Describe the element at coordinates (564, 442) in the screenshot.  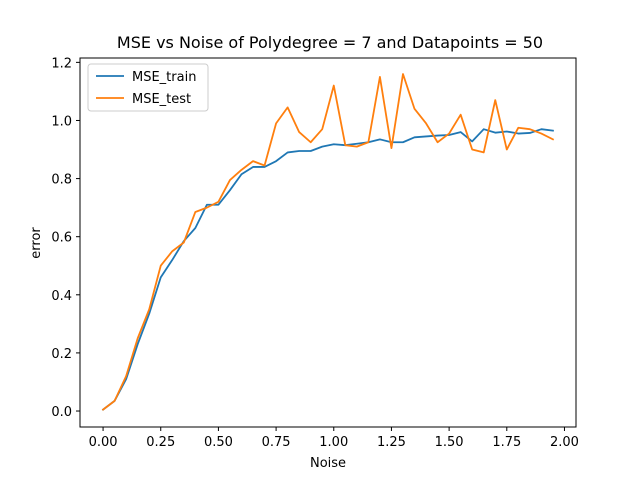
I see `x-tick-label: 2.00` at that location.